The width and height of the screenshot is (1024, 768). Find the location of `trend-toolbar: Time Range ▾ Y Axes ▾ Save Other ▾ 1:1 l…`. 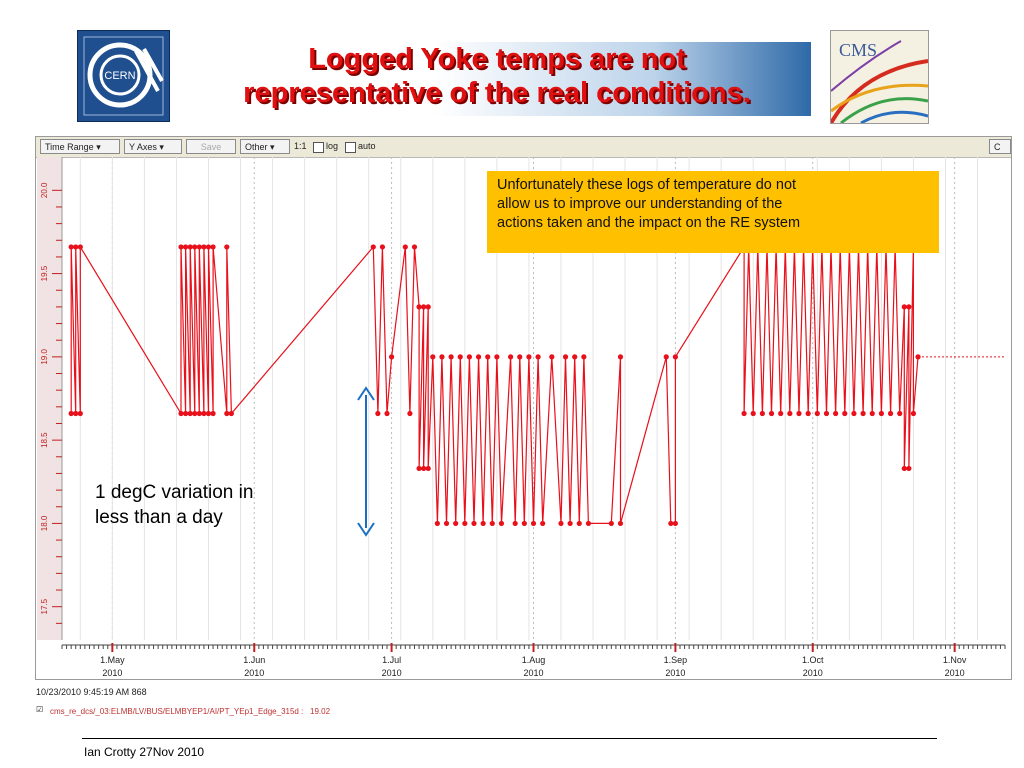

trend-toolbar: Time Range ▾ Y Axes ▾ Save Other ▾ 1:1 l… is located at coordinates (523, 147).